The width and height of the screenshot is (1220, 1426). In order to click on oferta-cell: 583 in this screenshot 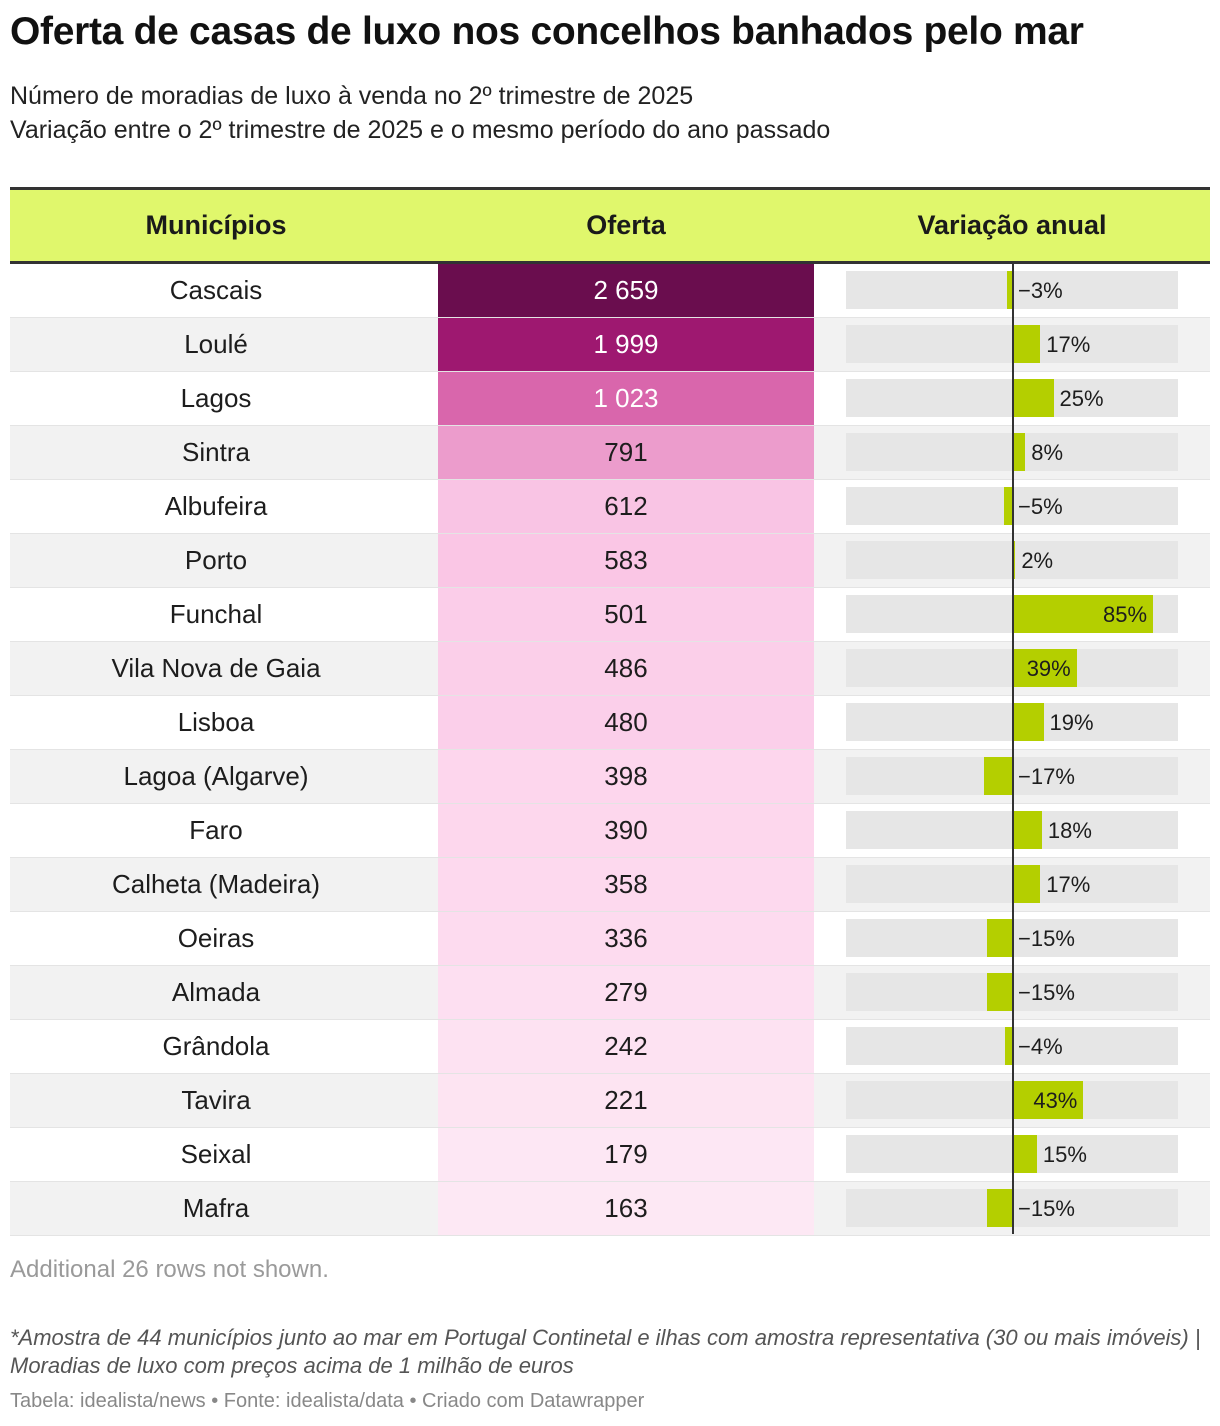, I will do `click(626, 560)`.